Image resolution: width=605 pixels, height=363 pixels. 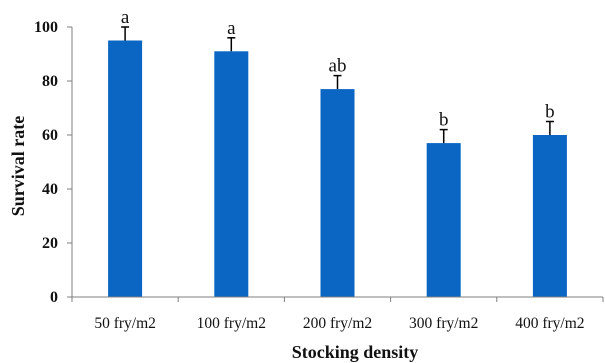 What do you see at coordinates (443, 323) in the screenshot?
I see `x-tick-label: 300 fry/m2` at bounding box center [443, 323].